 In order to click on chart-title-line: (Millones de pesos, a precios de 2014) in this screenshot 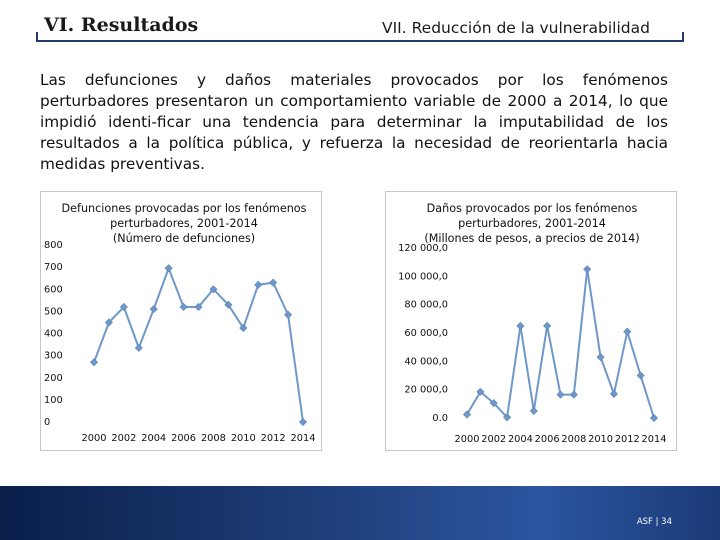, I will do `click(531, 238)`.